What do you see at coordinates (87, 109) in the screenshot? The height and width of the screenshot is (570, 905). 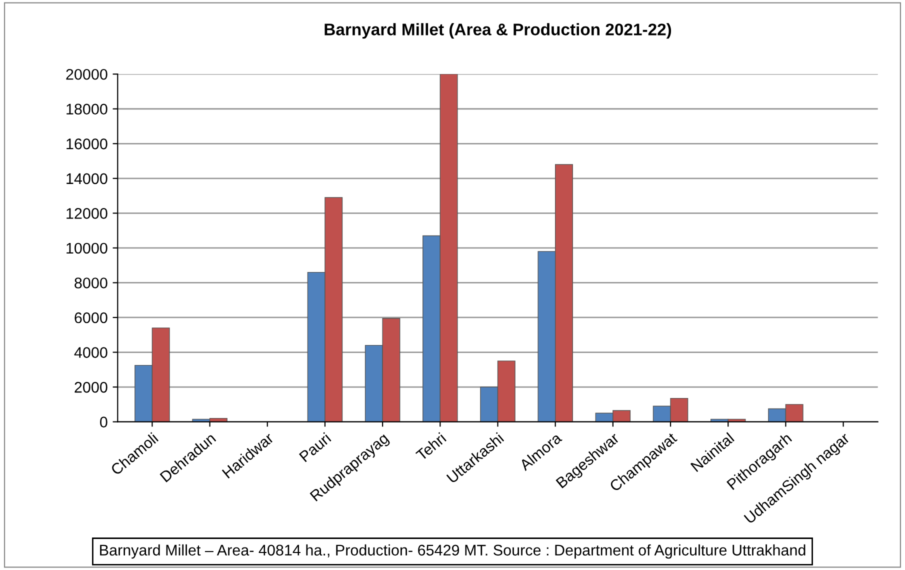 I see `y-tick-label: 18000` at bounding box center [87, 109].